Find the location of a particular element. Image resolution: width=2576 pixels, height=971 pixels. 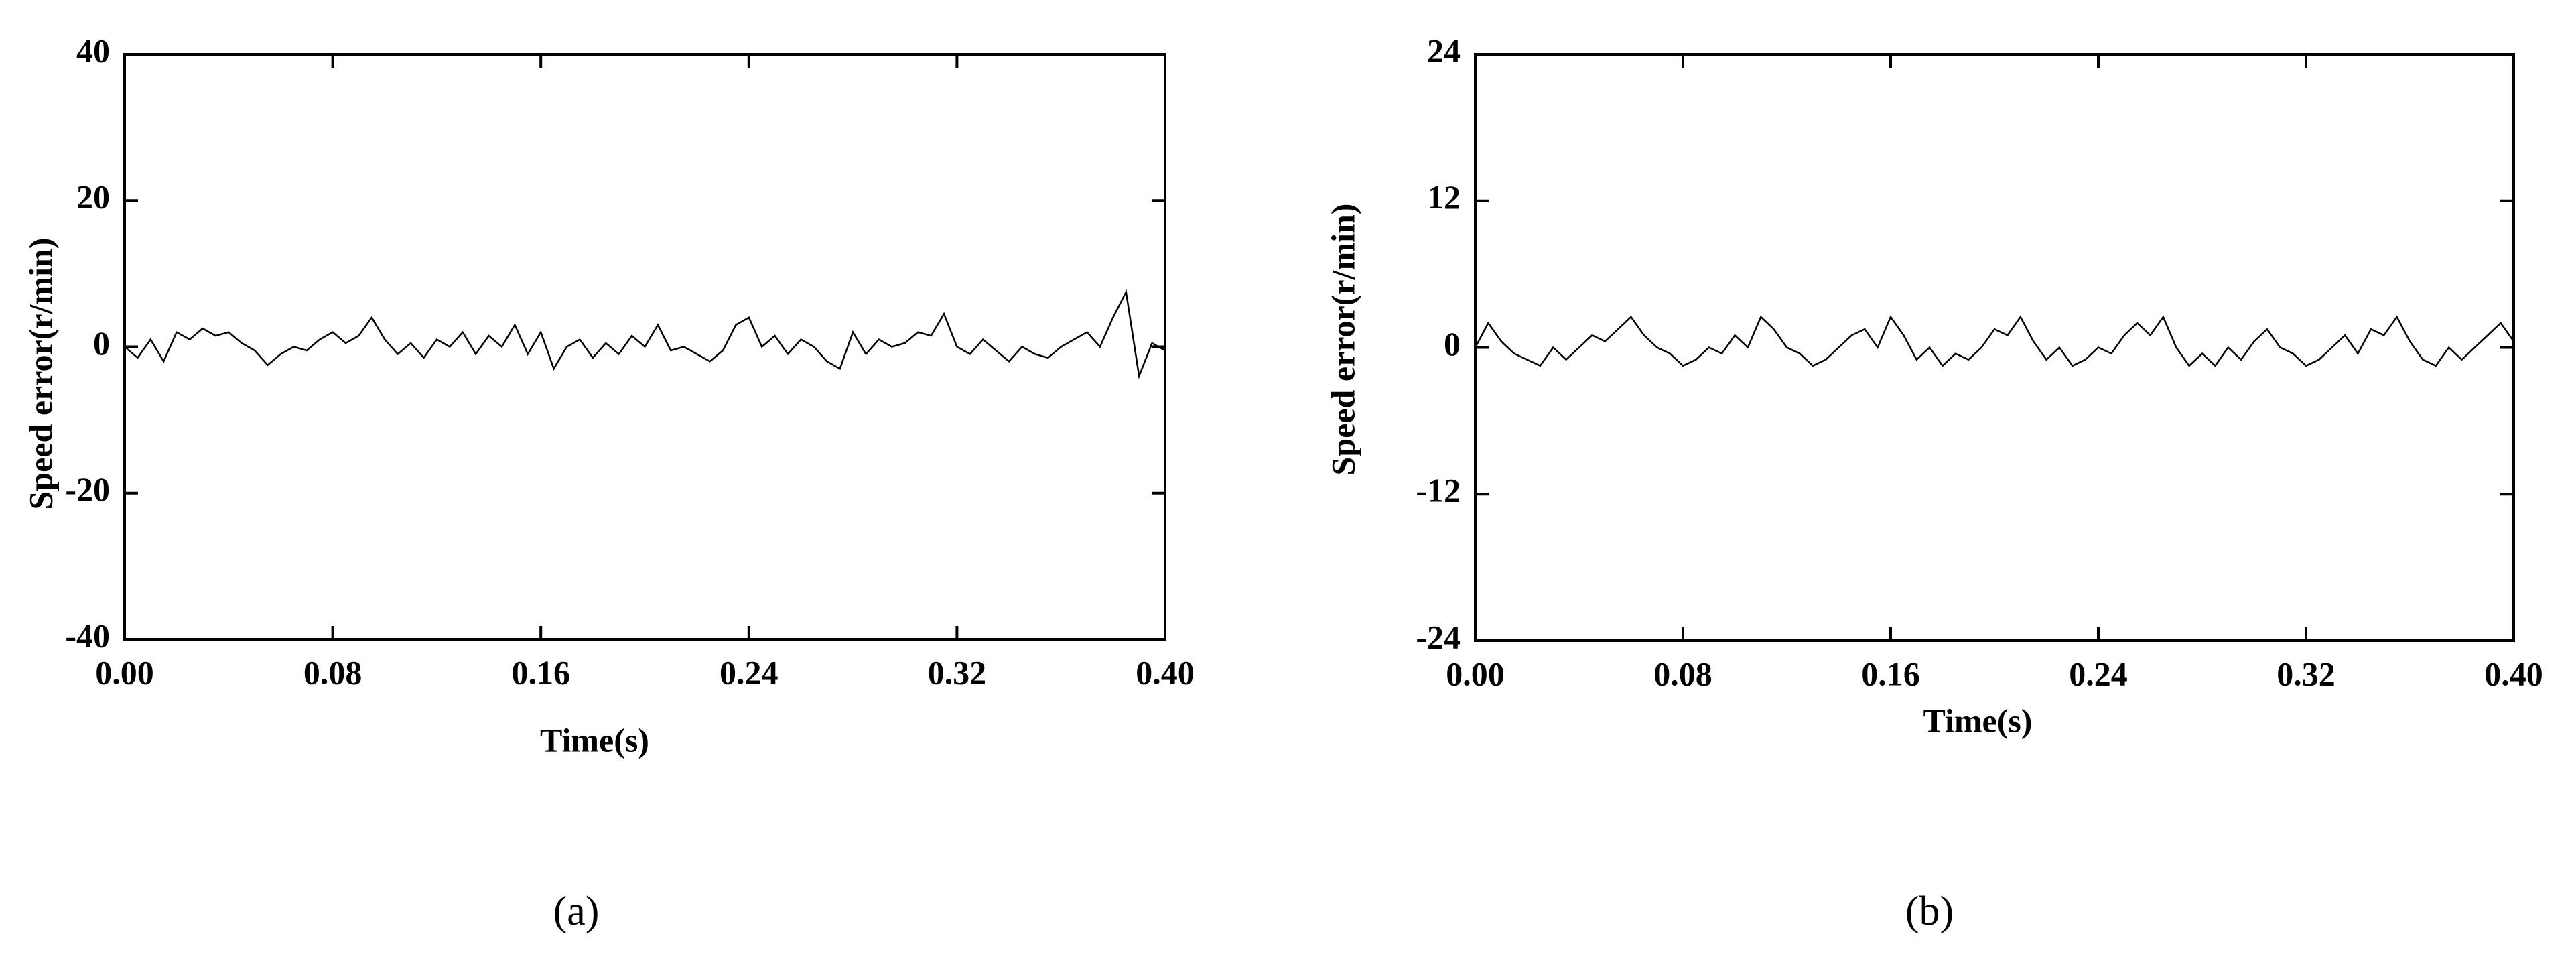

y-tick-label: 20 is located at coordinates (93, 197).